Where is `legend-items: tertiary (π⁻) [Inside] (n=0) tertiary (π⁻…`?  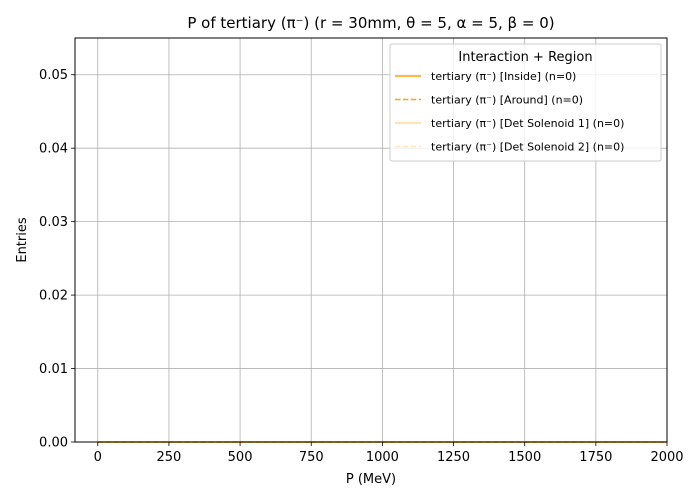
legend-items: tertiary (π⁻) [Inside] (n=0) tertiary (π⁻… is located at coordinates (509, 112).